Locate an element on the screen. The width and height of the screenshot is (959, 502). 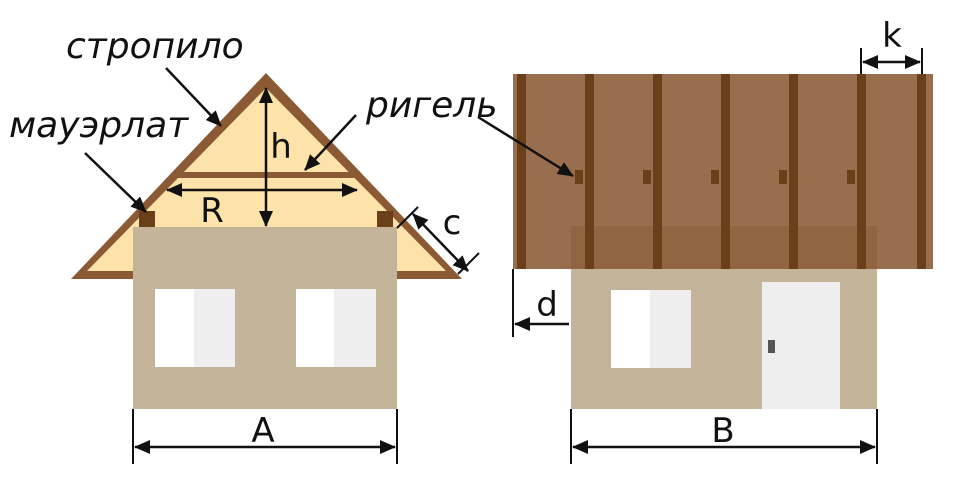
rafter-callout-label: стропило is located at coordinates (155, 46).